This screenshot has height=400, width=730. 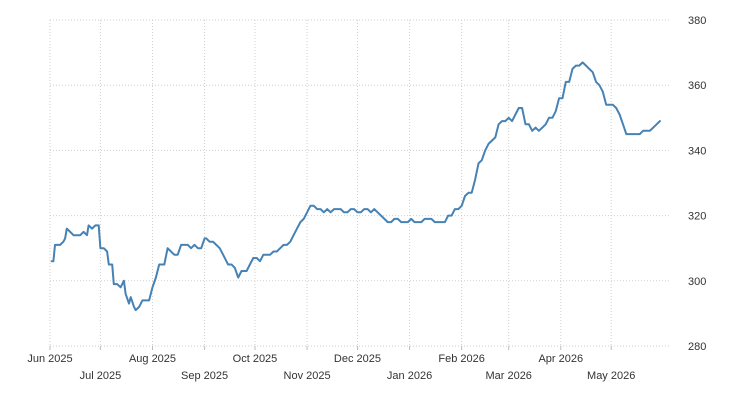 What do you see at coordinates (697, 282) in the screenshot?
I see `y-tick-label: 300` at bounding box center [697, 282].